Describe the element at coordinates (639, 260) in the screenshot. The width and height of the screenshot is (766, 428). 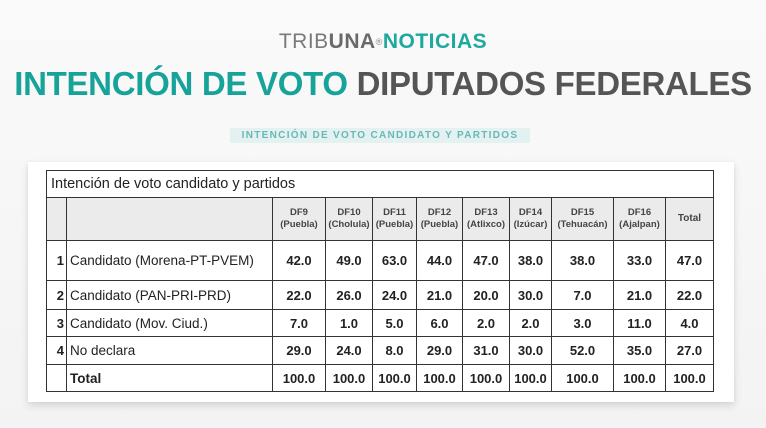
I see `cell-value: 33.0` at that location.